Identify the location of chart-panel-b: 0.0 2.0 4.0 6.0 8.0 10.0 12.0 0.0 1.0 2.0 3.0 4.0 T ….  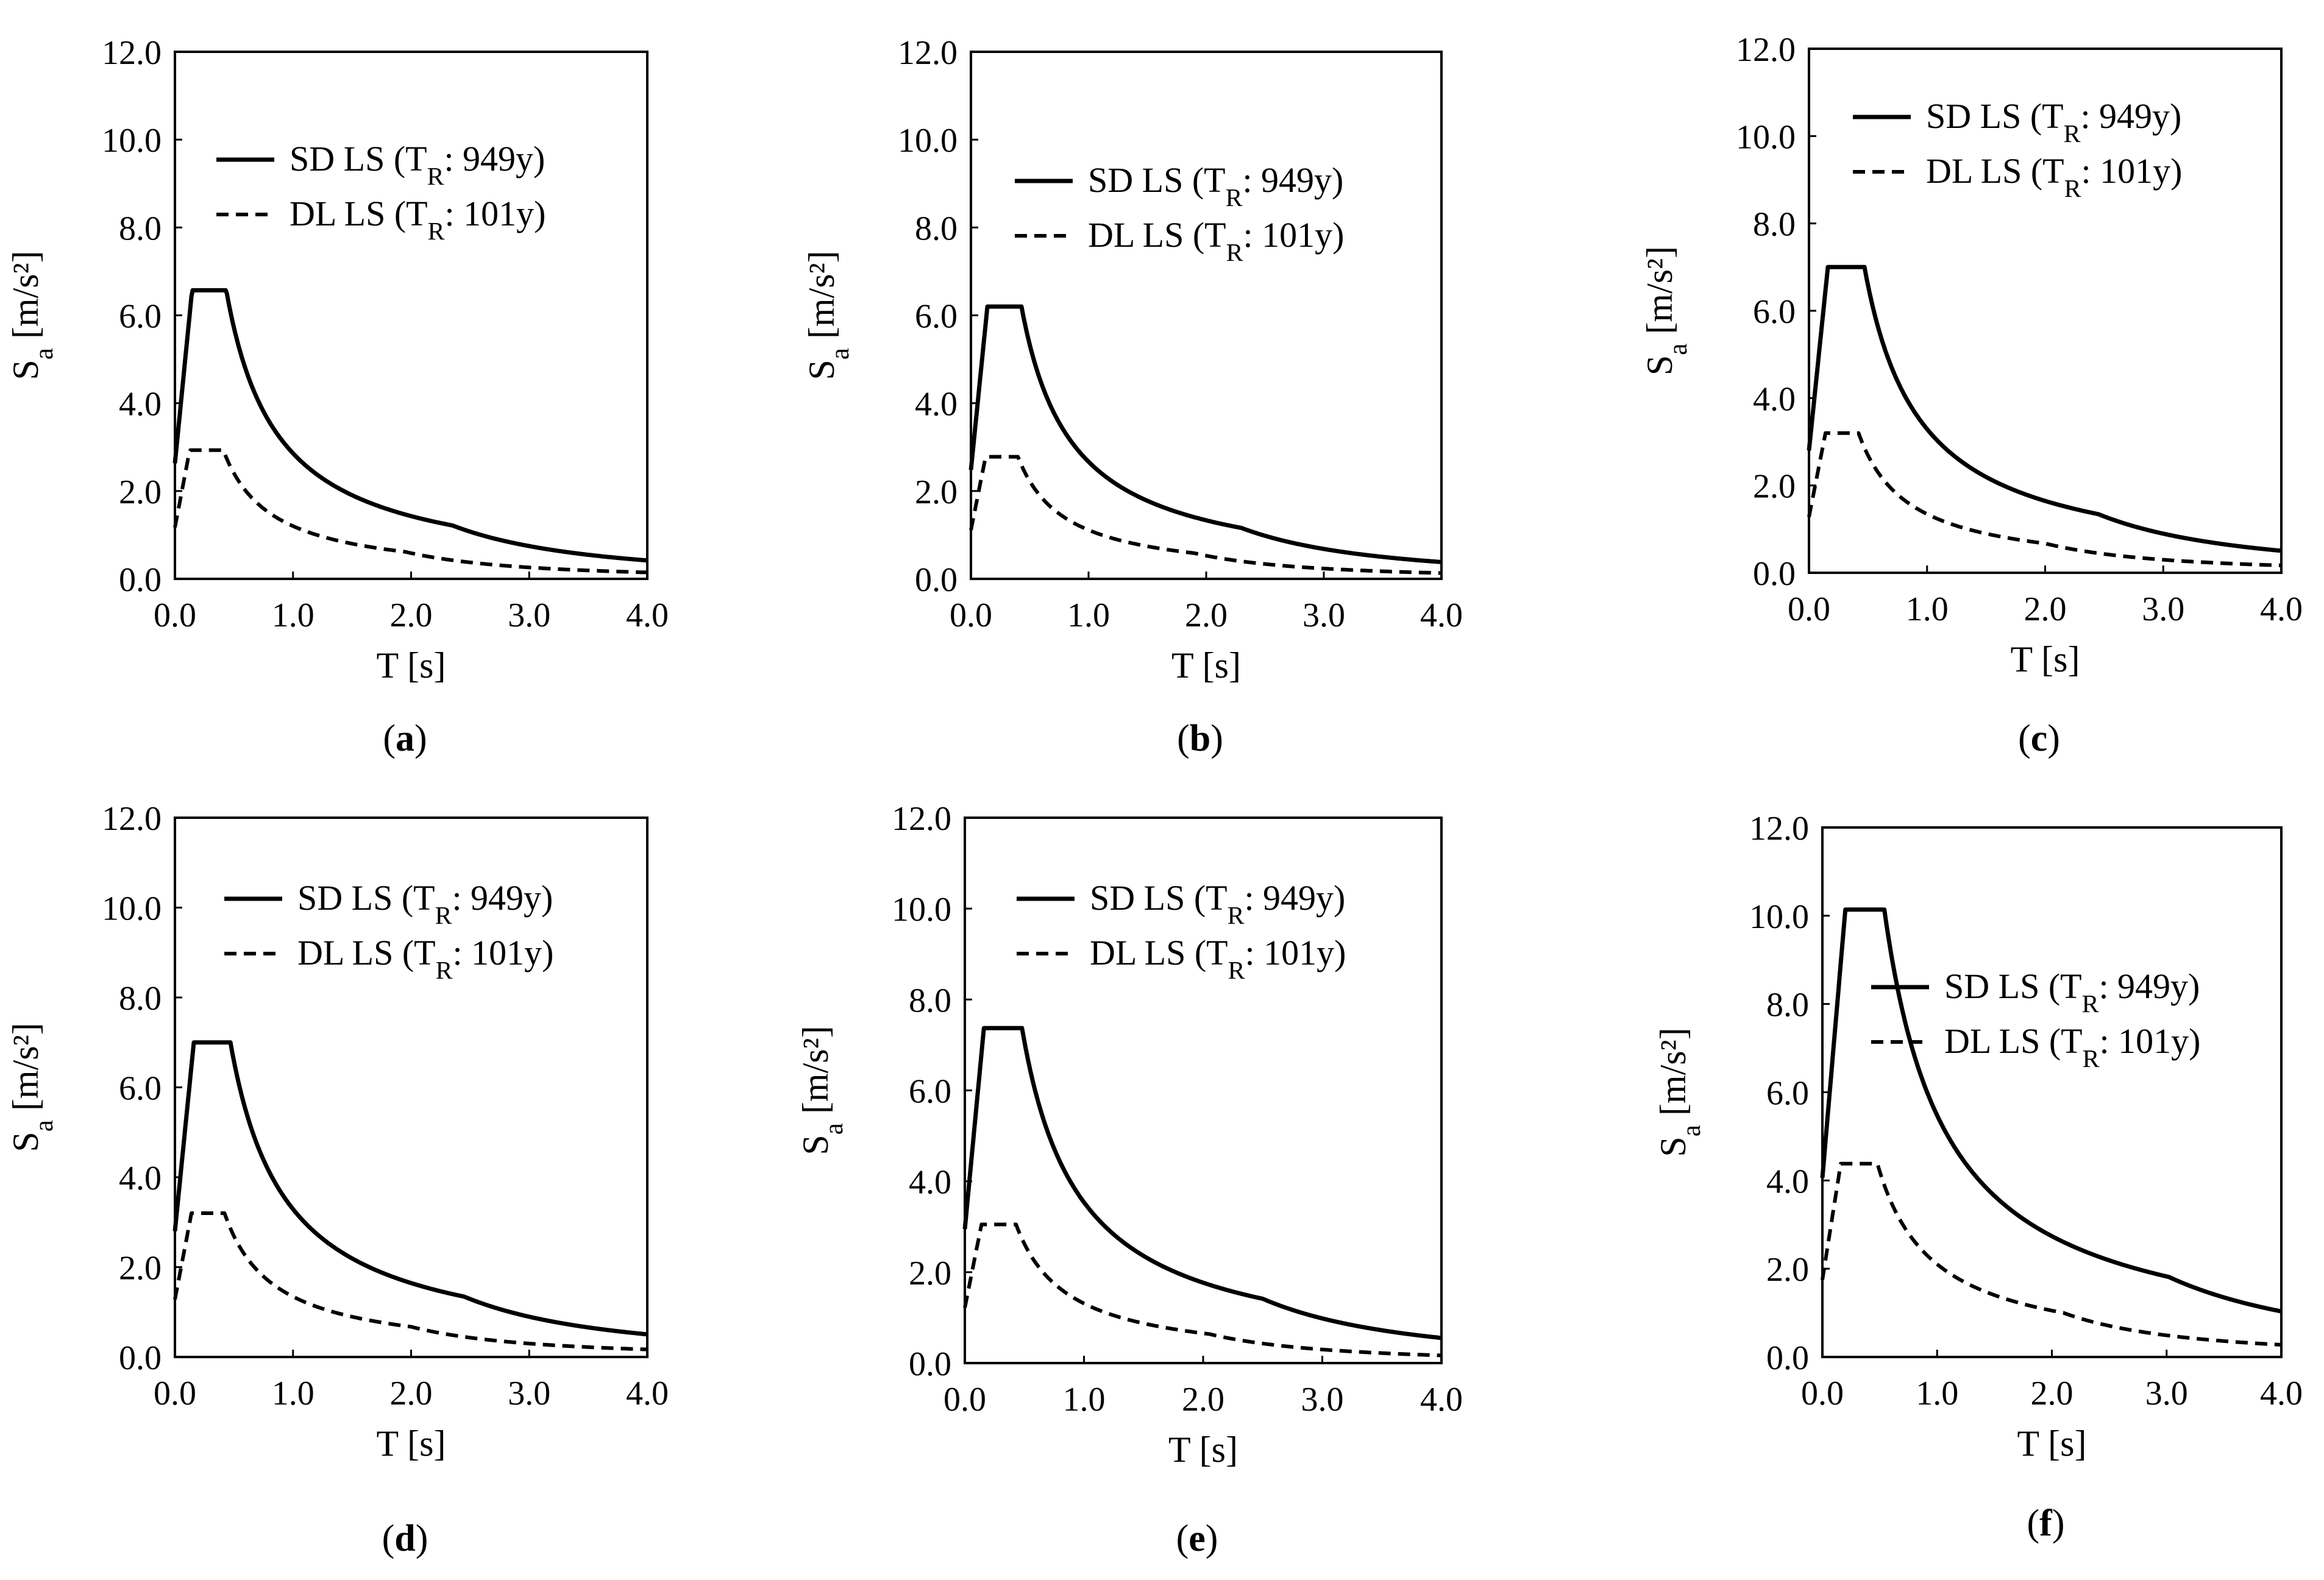
(1132, 396).